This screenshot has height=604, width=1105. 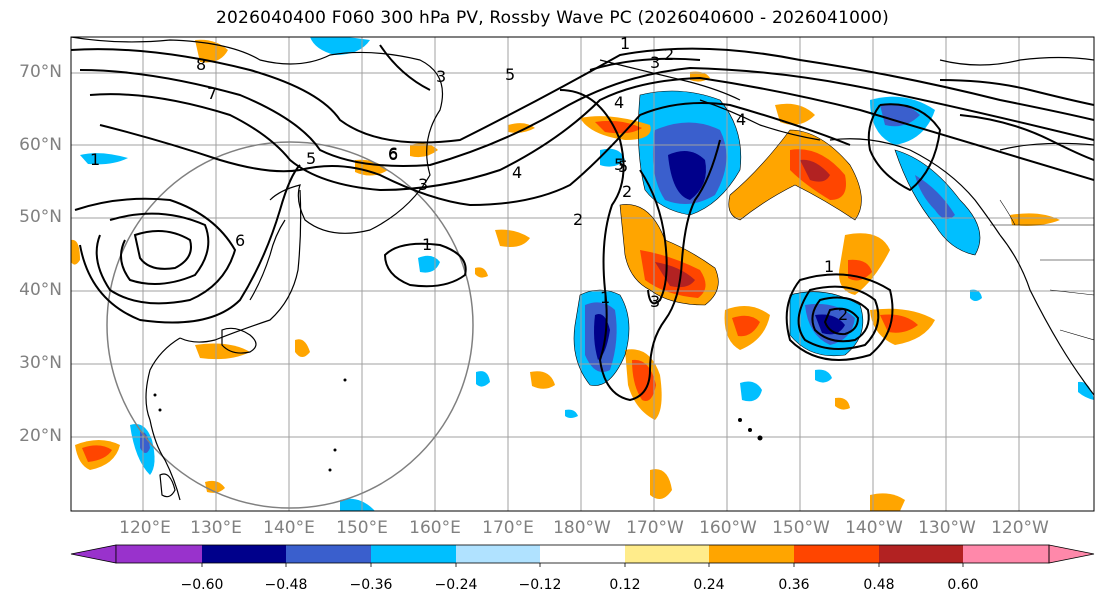 What do you see at coordinates (582, 528) in the screenshot?
I see `lon-label: 180°W` at bounding box center [582, 528].